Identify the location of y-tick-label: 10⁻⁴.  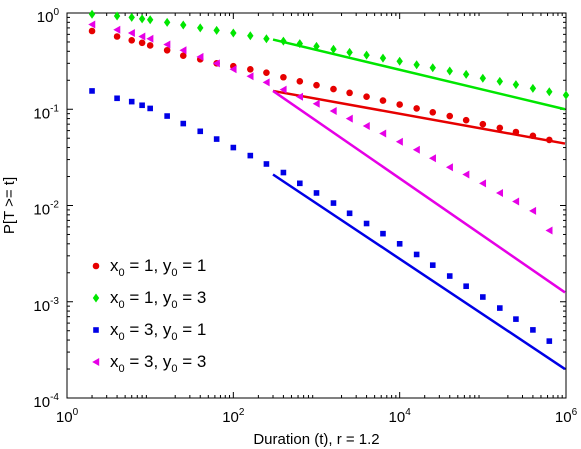
(46, 401).